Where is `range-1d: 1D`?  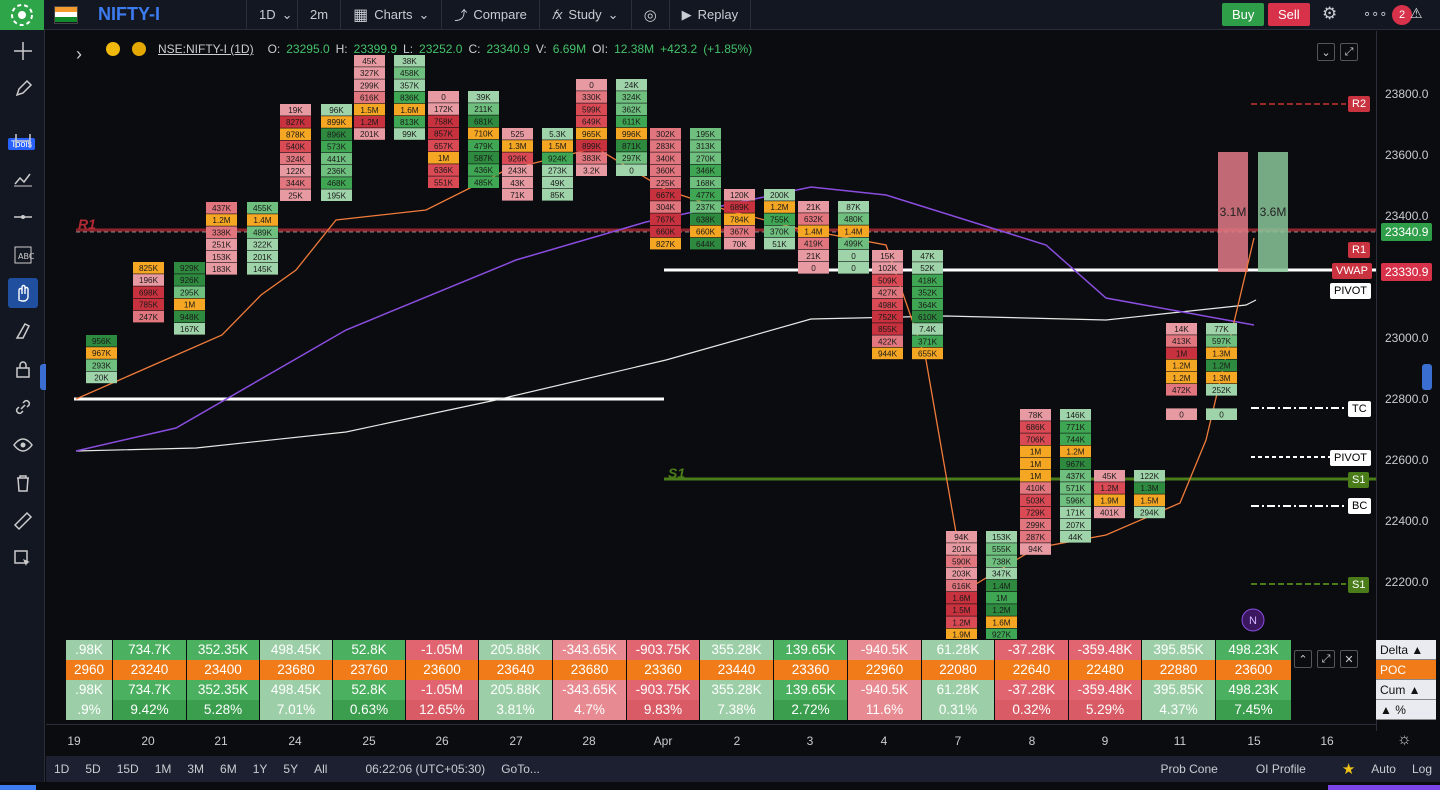
range-1d: 1D is located at coordinates (62, 769).